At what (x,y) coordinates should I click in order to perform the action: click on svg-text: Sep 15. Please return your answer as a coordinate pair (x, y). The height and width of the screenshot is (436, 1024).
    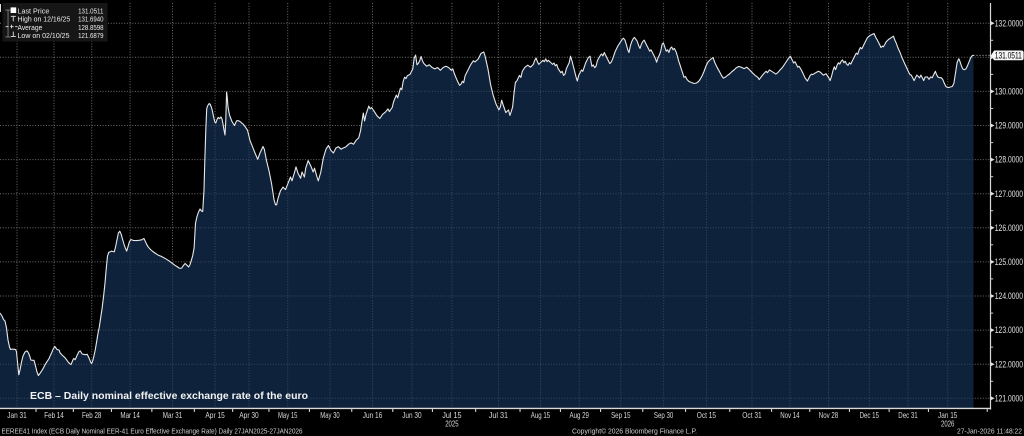
    Looking at the image, I should click on (621, 415).